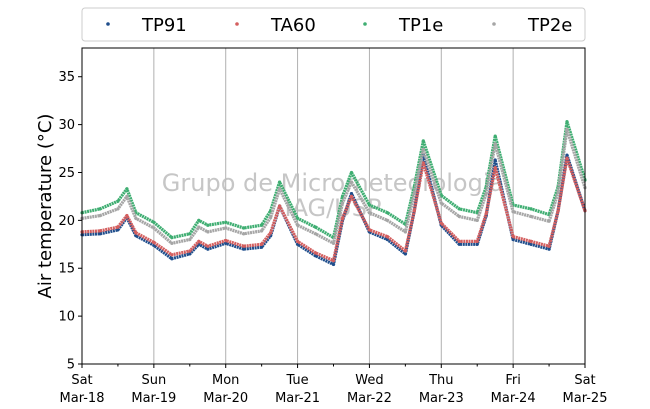  I want to click on legend-label-tp1e: TP1e, so click(420, 25).